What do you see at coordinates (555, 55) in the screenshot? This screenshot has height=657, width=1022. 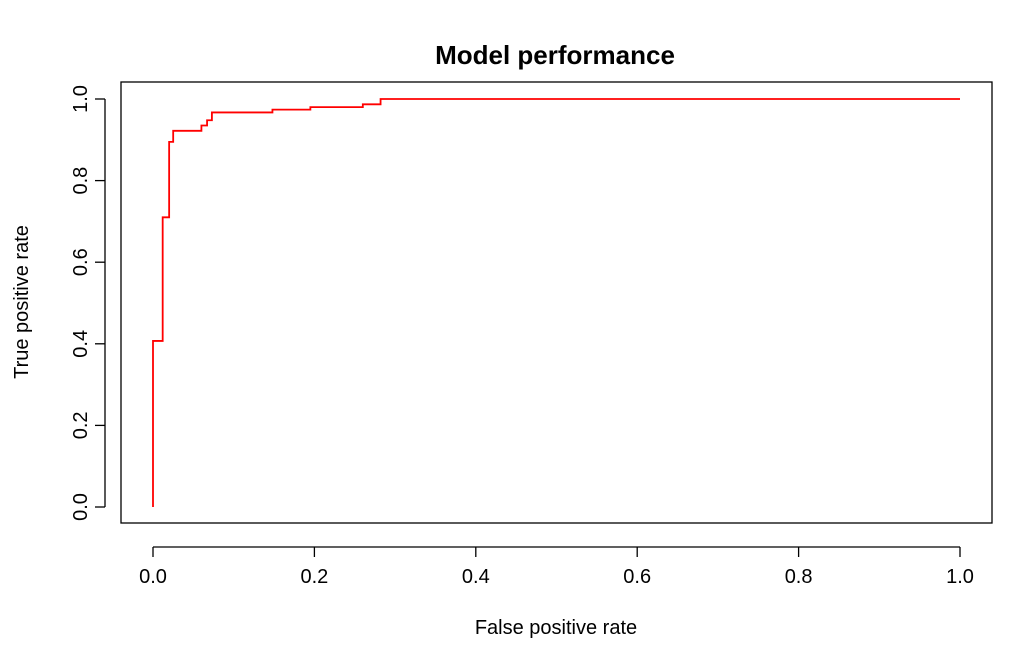 I see `chart-title: Model performance` at bounding box center [555, 55].